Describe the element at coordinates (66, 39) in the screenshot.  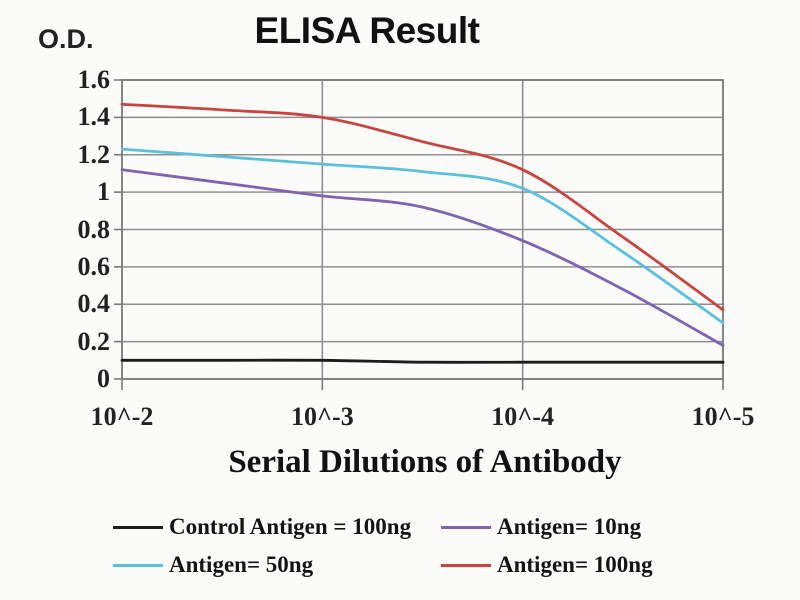
I see `y-axis-label: O.D.` at that location.